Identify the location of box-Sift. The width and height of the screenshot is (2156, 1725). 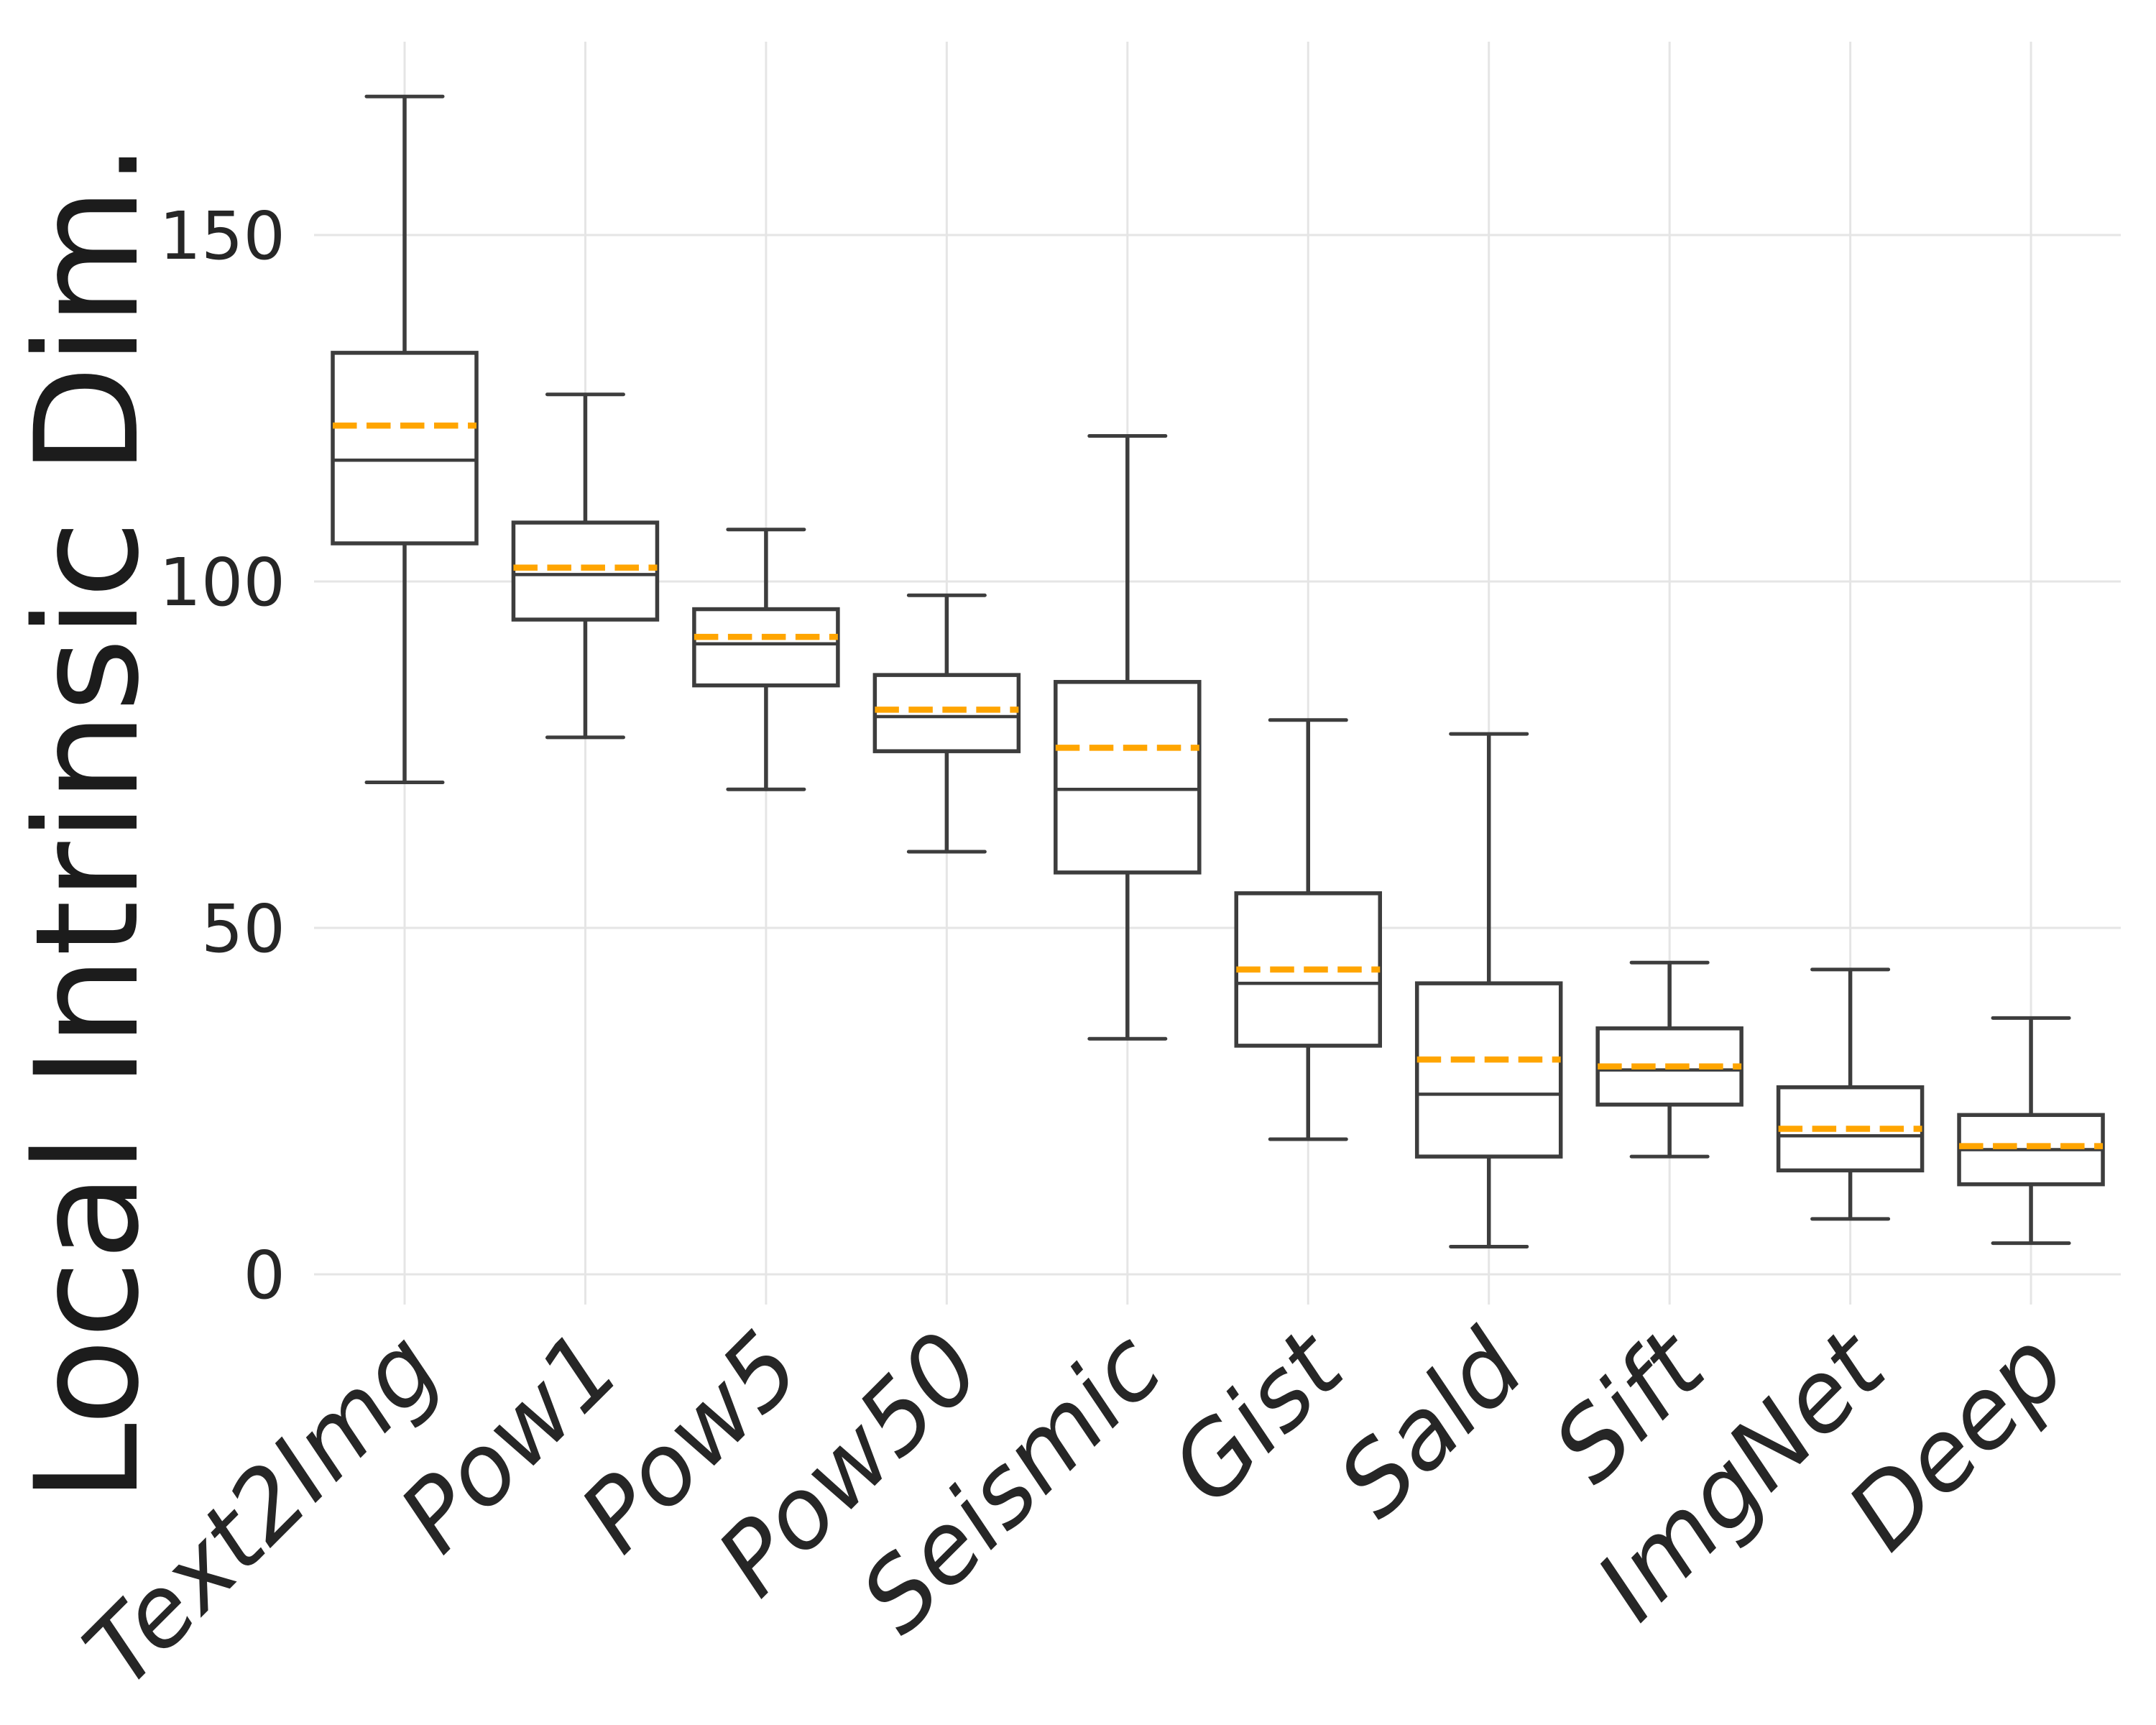
(1669, 1059).